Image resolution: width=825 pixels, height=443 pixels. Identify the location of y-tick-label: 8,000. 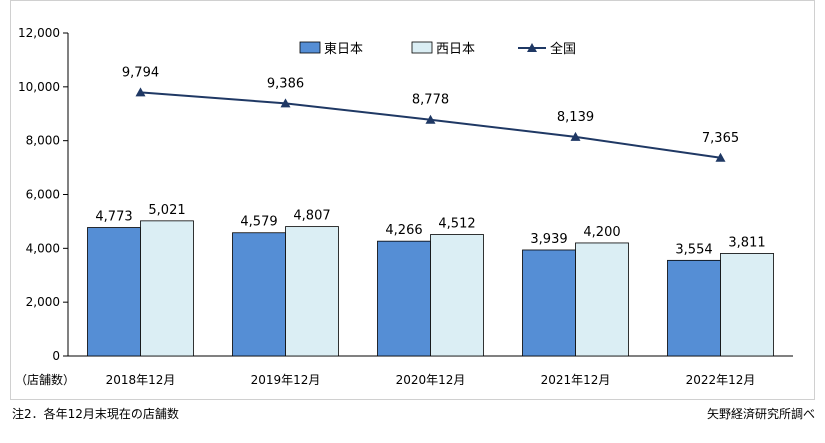
(43, 141).